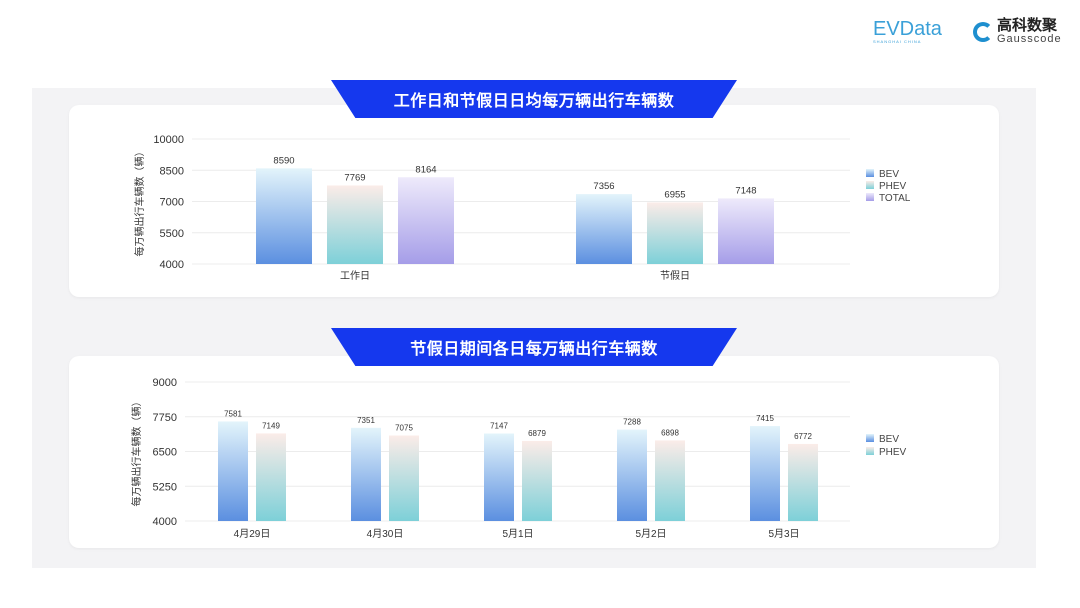  Describe the element at coordinates (897, 41) in the screenshot. I see `evdata-logo-sub: SHANGHAI CHINA` at that location.